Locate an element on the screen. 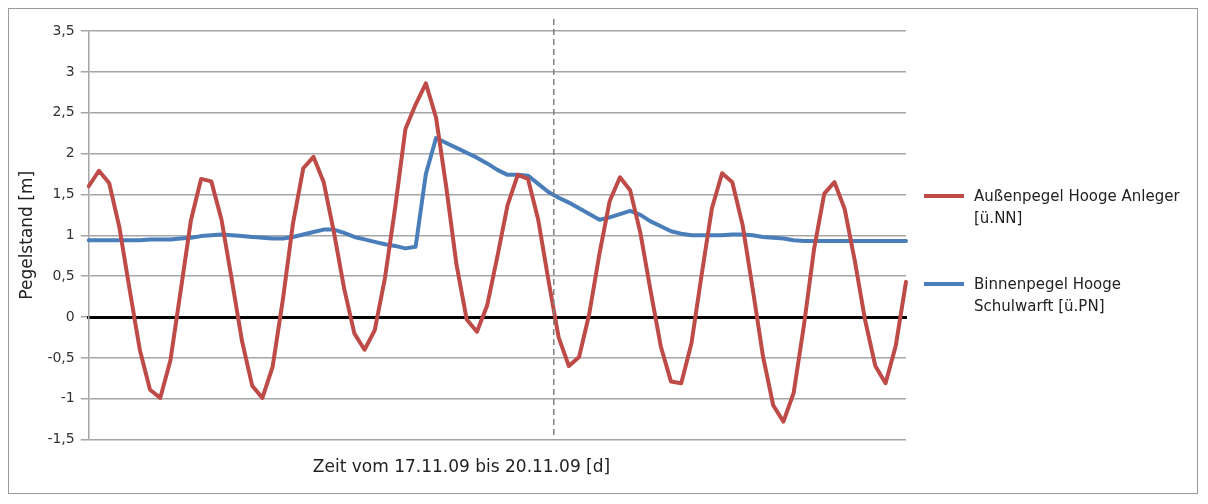 The image size is (1208, 504). y-tick-label: 0 is located at coordinates (70, 315).